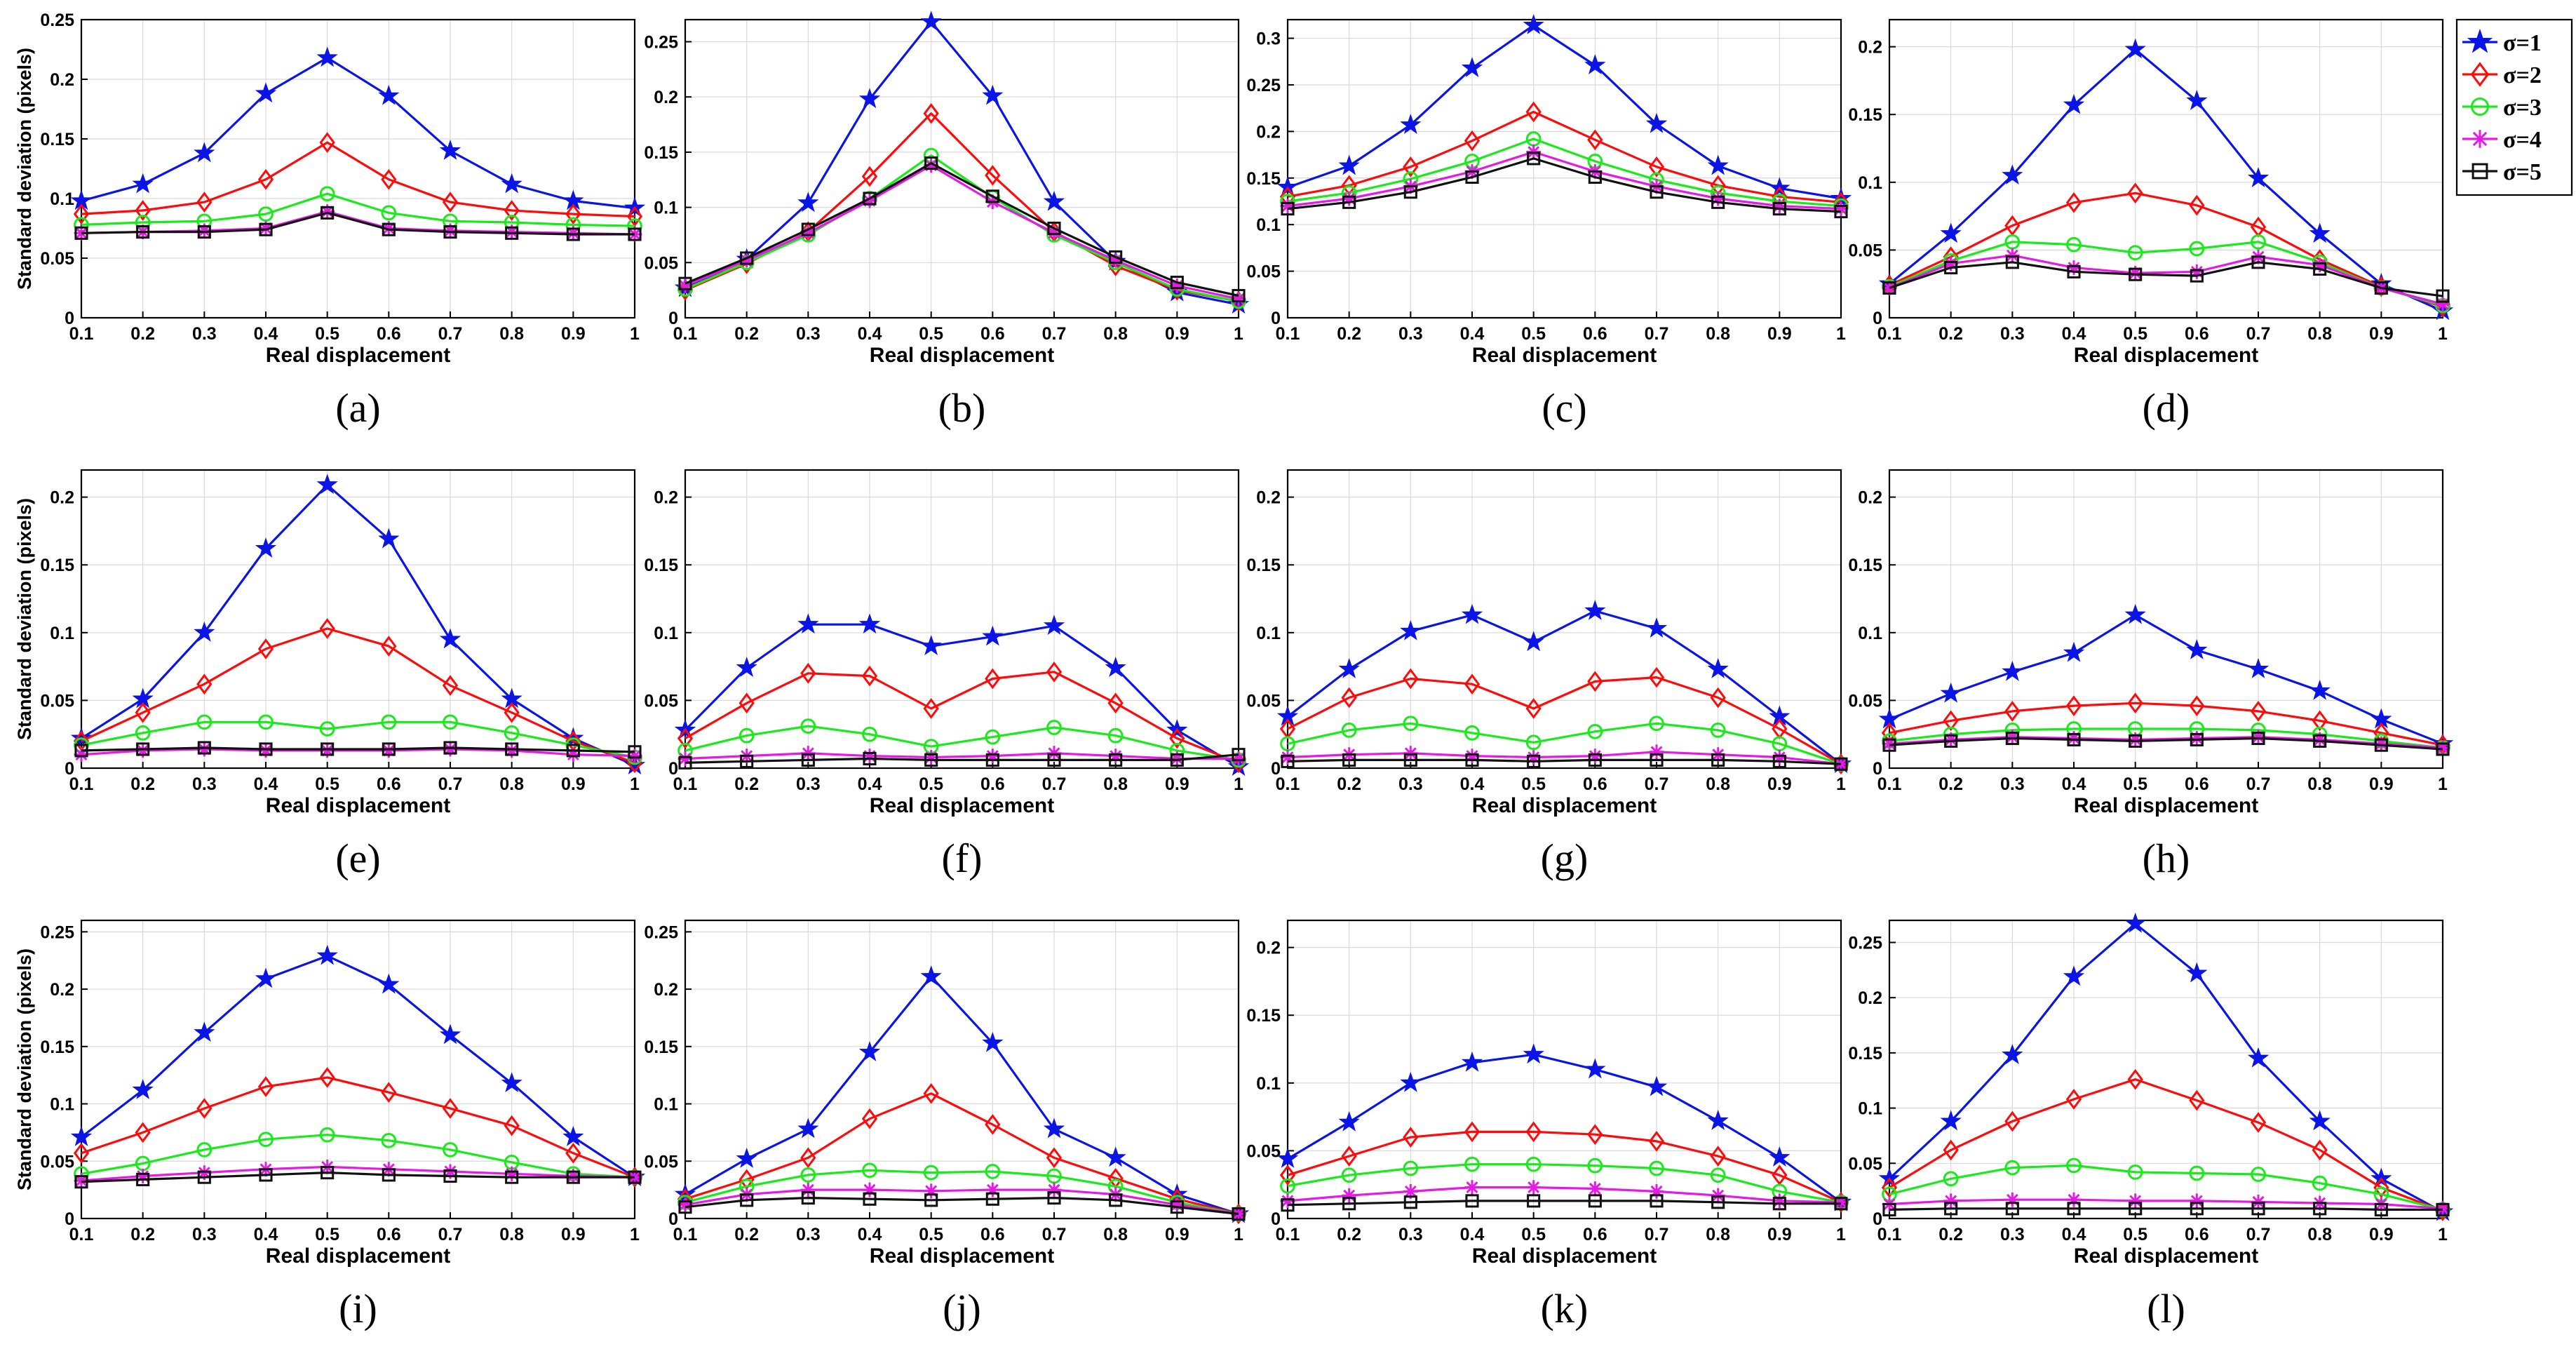  What do you see at coordinates (1410, 784) in the screenshot?
I see `x-tick-label: 0.3` at bounding box center [1410, 784].